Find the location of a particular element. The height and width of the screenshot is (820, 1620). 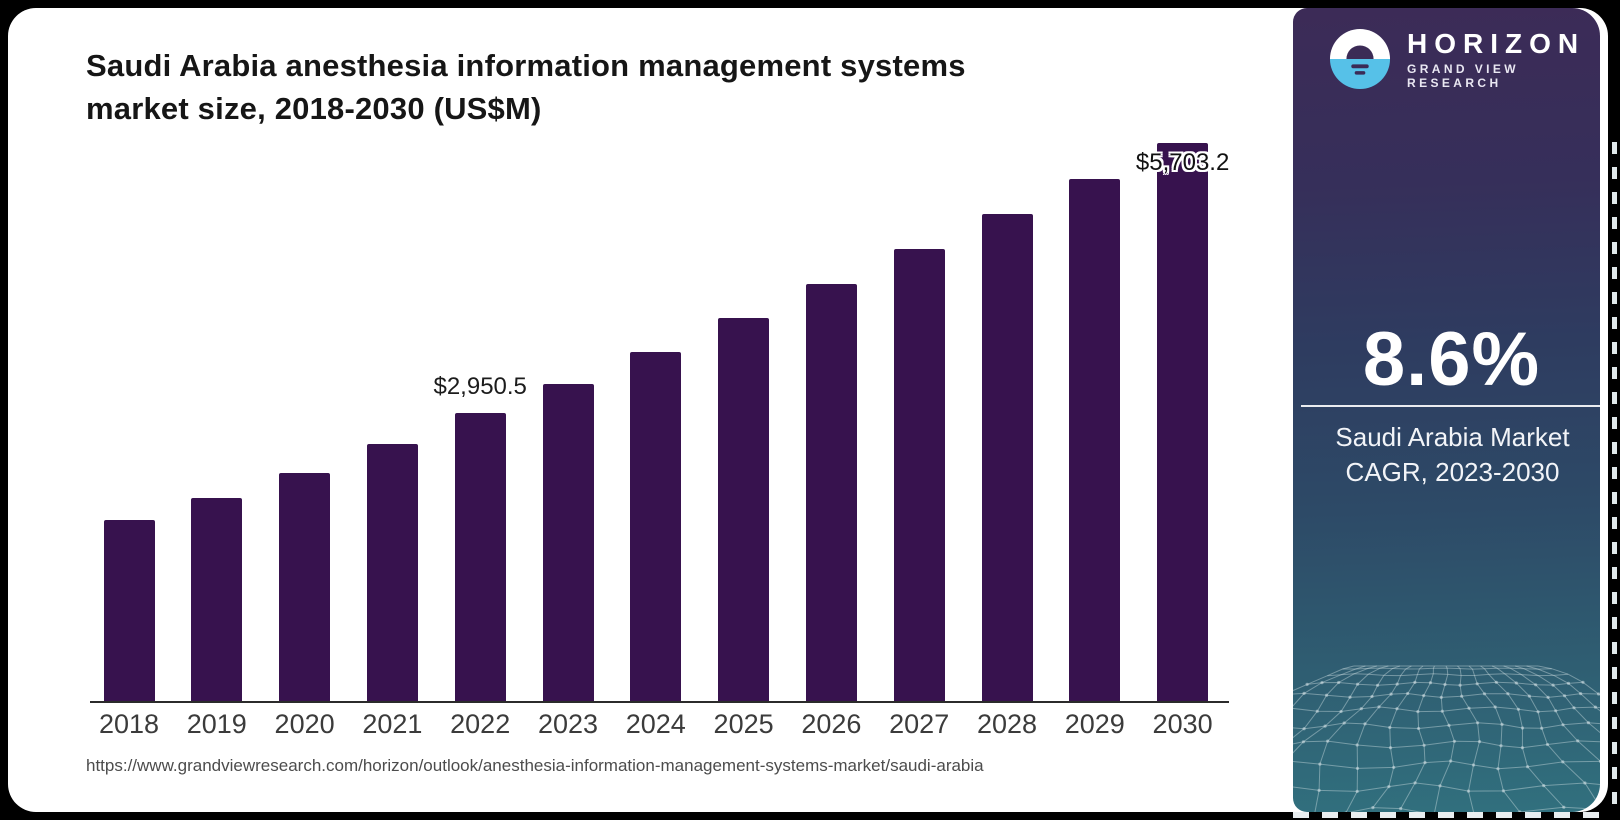

brand-subtitle: GRAND VIEW RESEARCH is located at coordinates (1463, 75).